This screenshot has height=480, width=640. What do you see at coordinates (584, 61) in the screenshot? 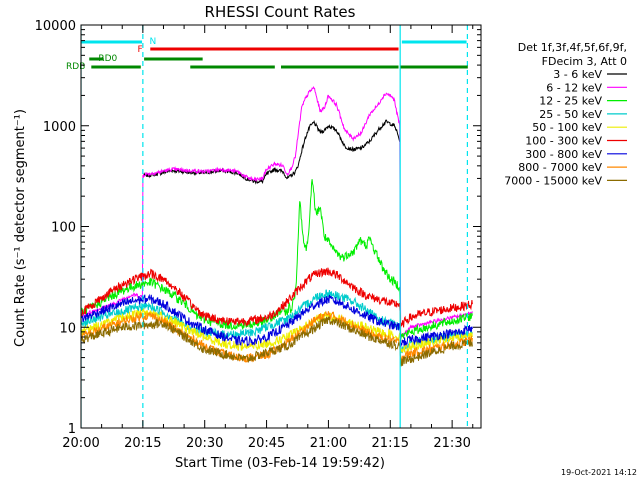
I see `legend-header-line-2: FDecim 3, Att 0` at bounding box center [584, 61].